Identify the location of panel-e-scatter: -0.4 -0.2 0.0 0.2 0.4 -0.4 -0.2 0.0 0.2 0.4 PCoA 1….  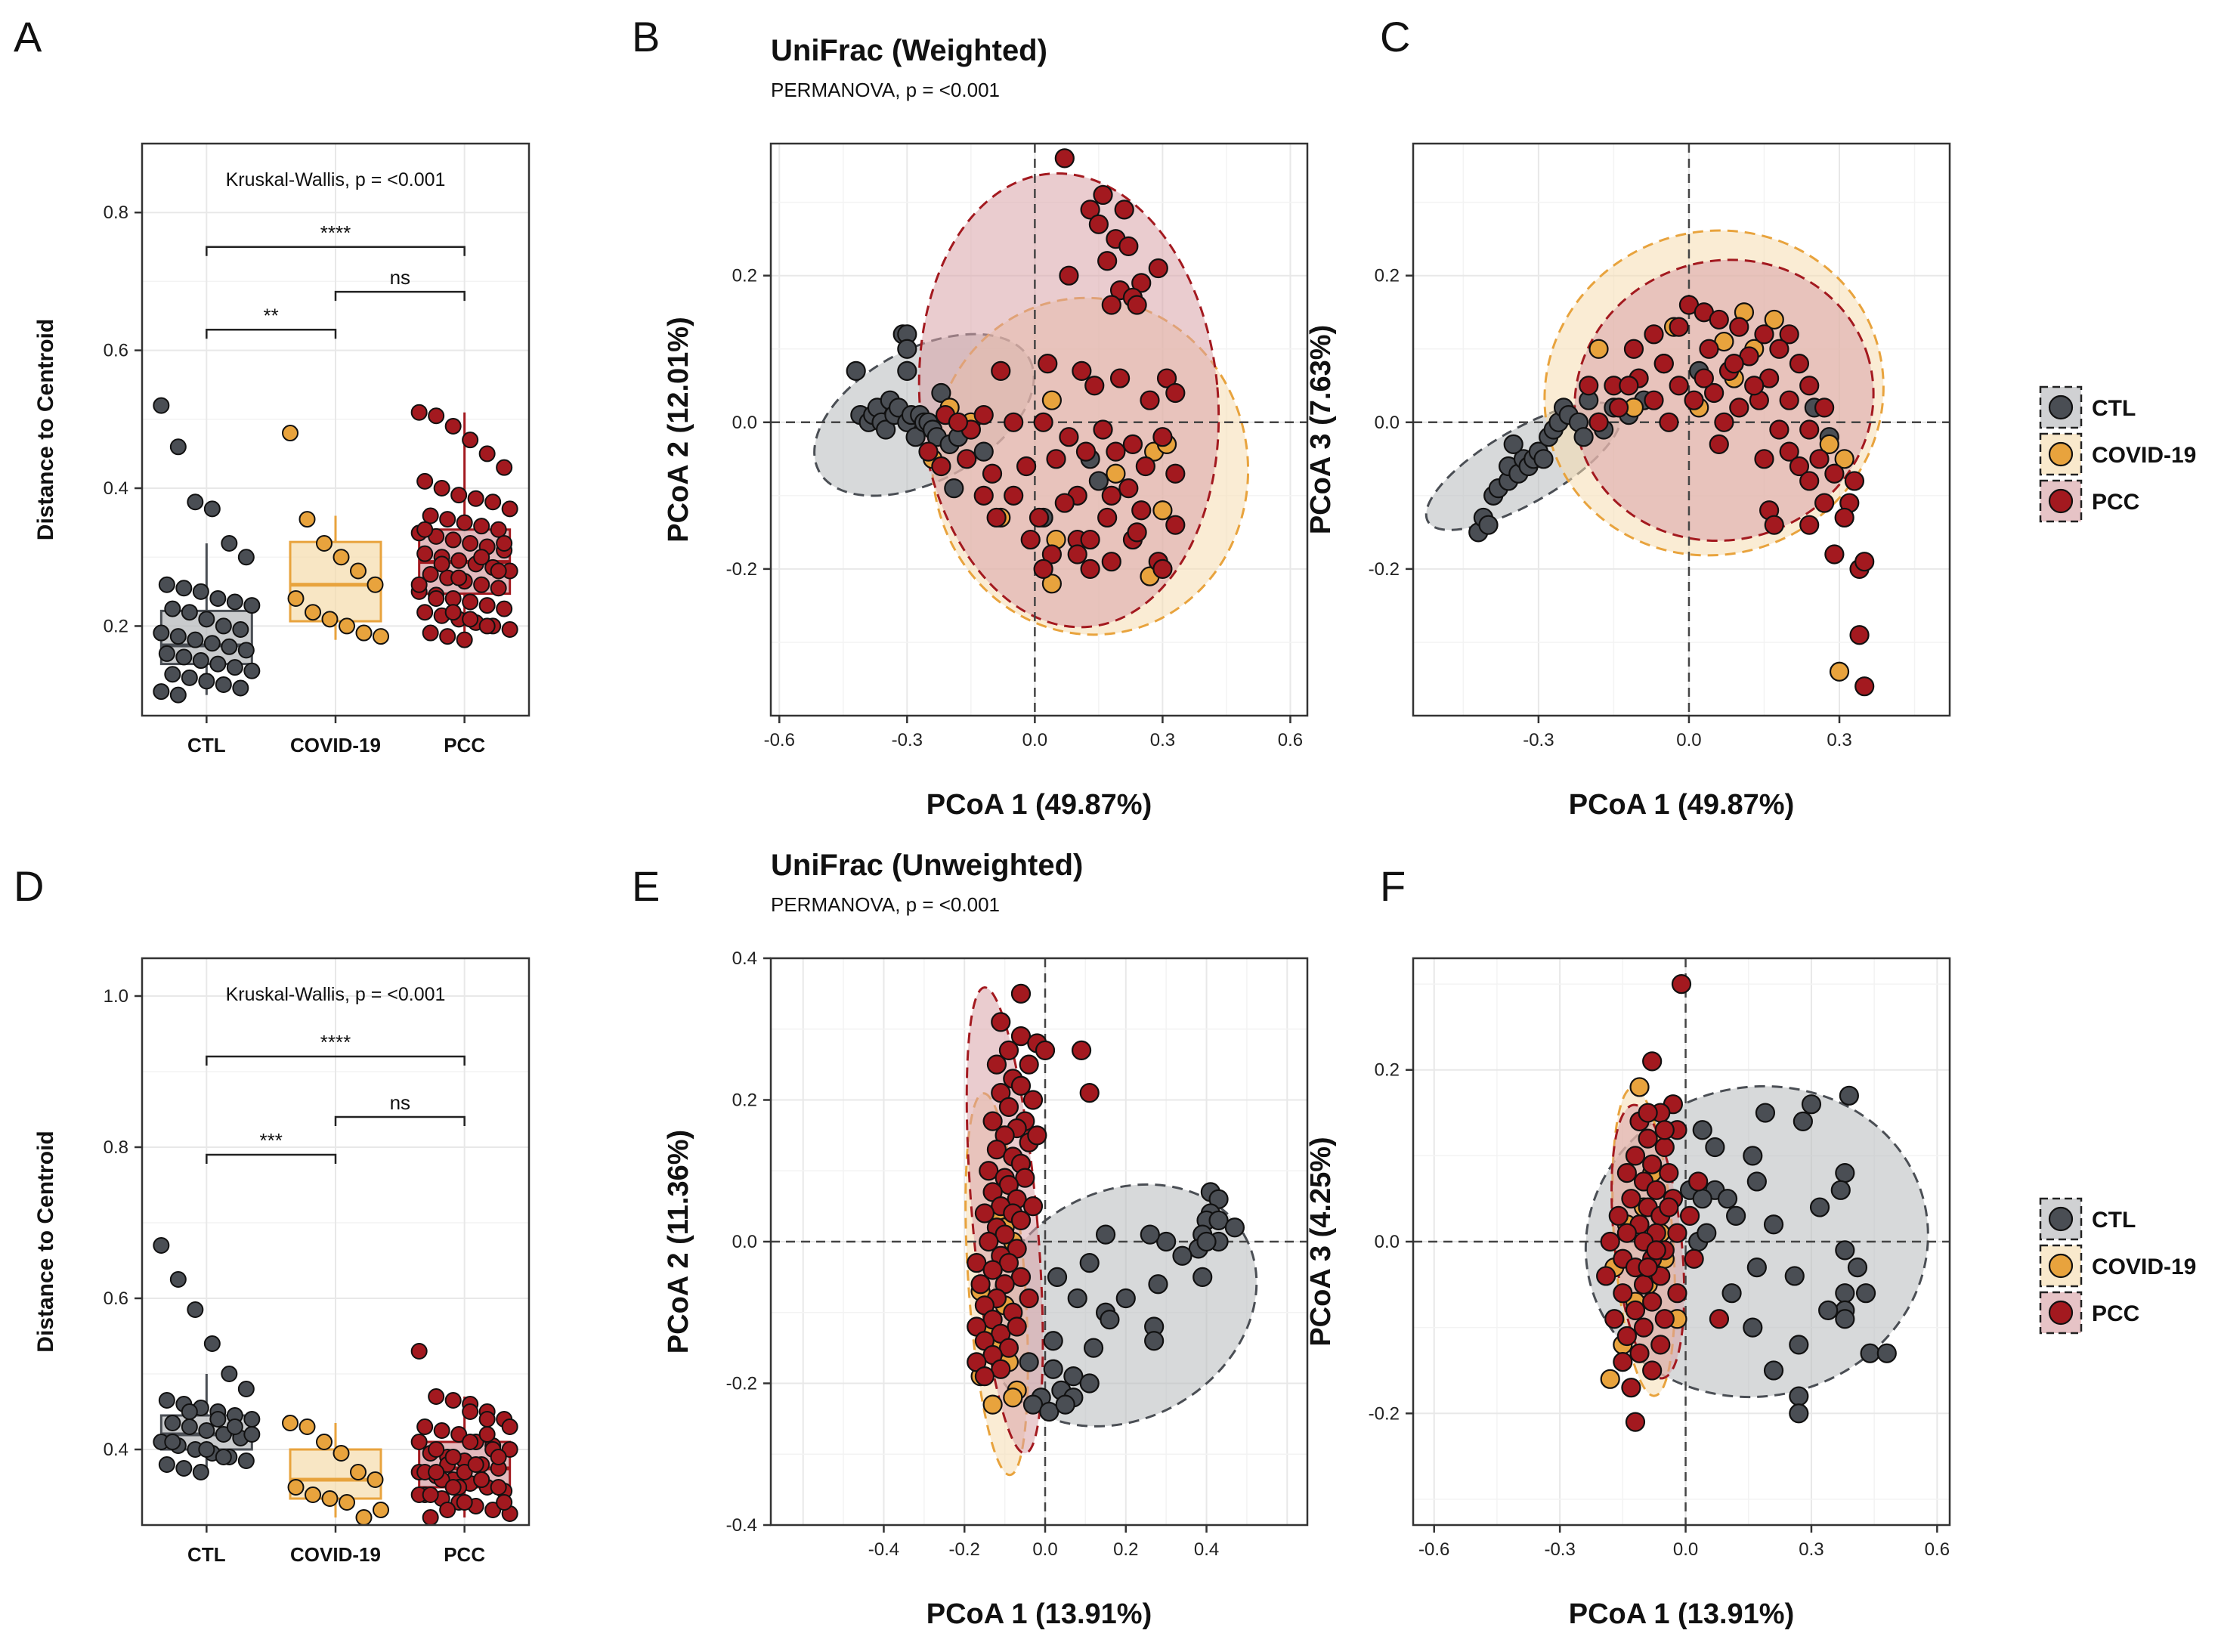
(986, 1239).